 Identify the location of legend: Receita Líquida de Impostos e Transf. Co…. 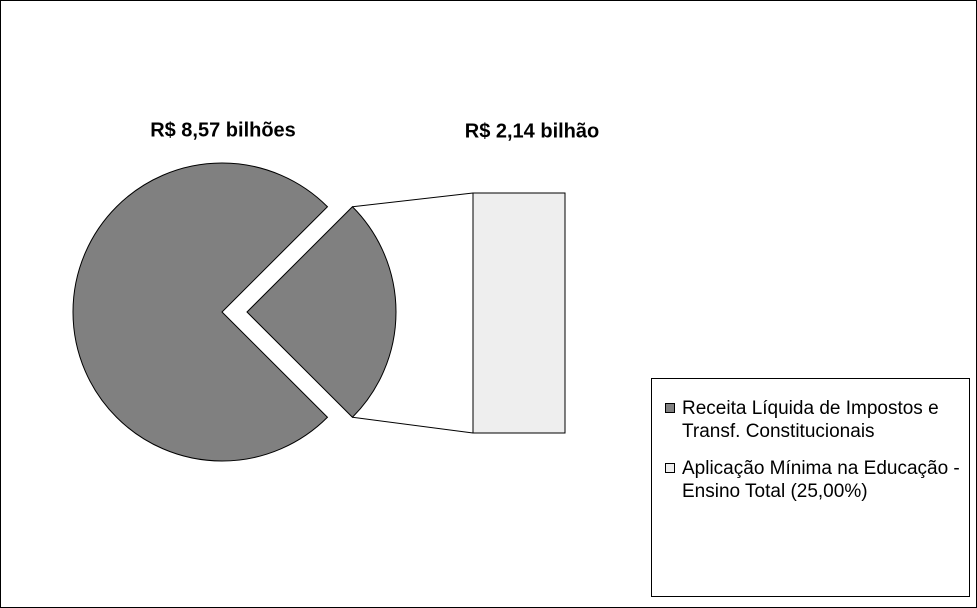
(810, 487).